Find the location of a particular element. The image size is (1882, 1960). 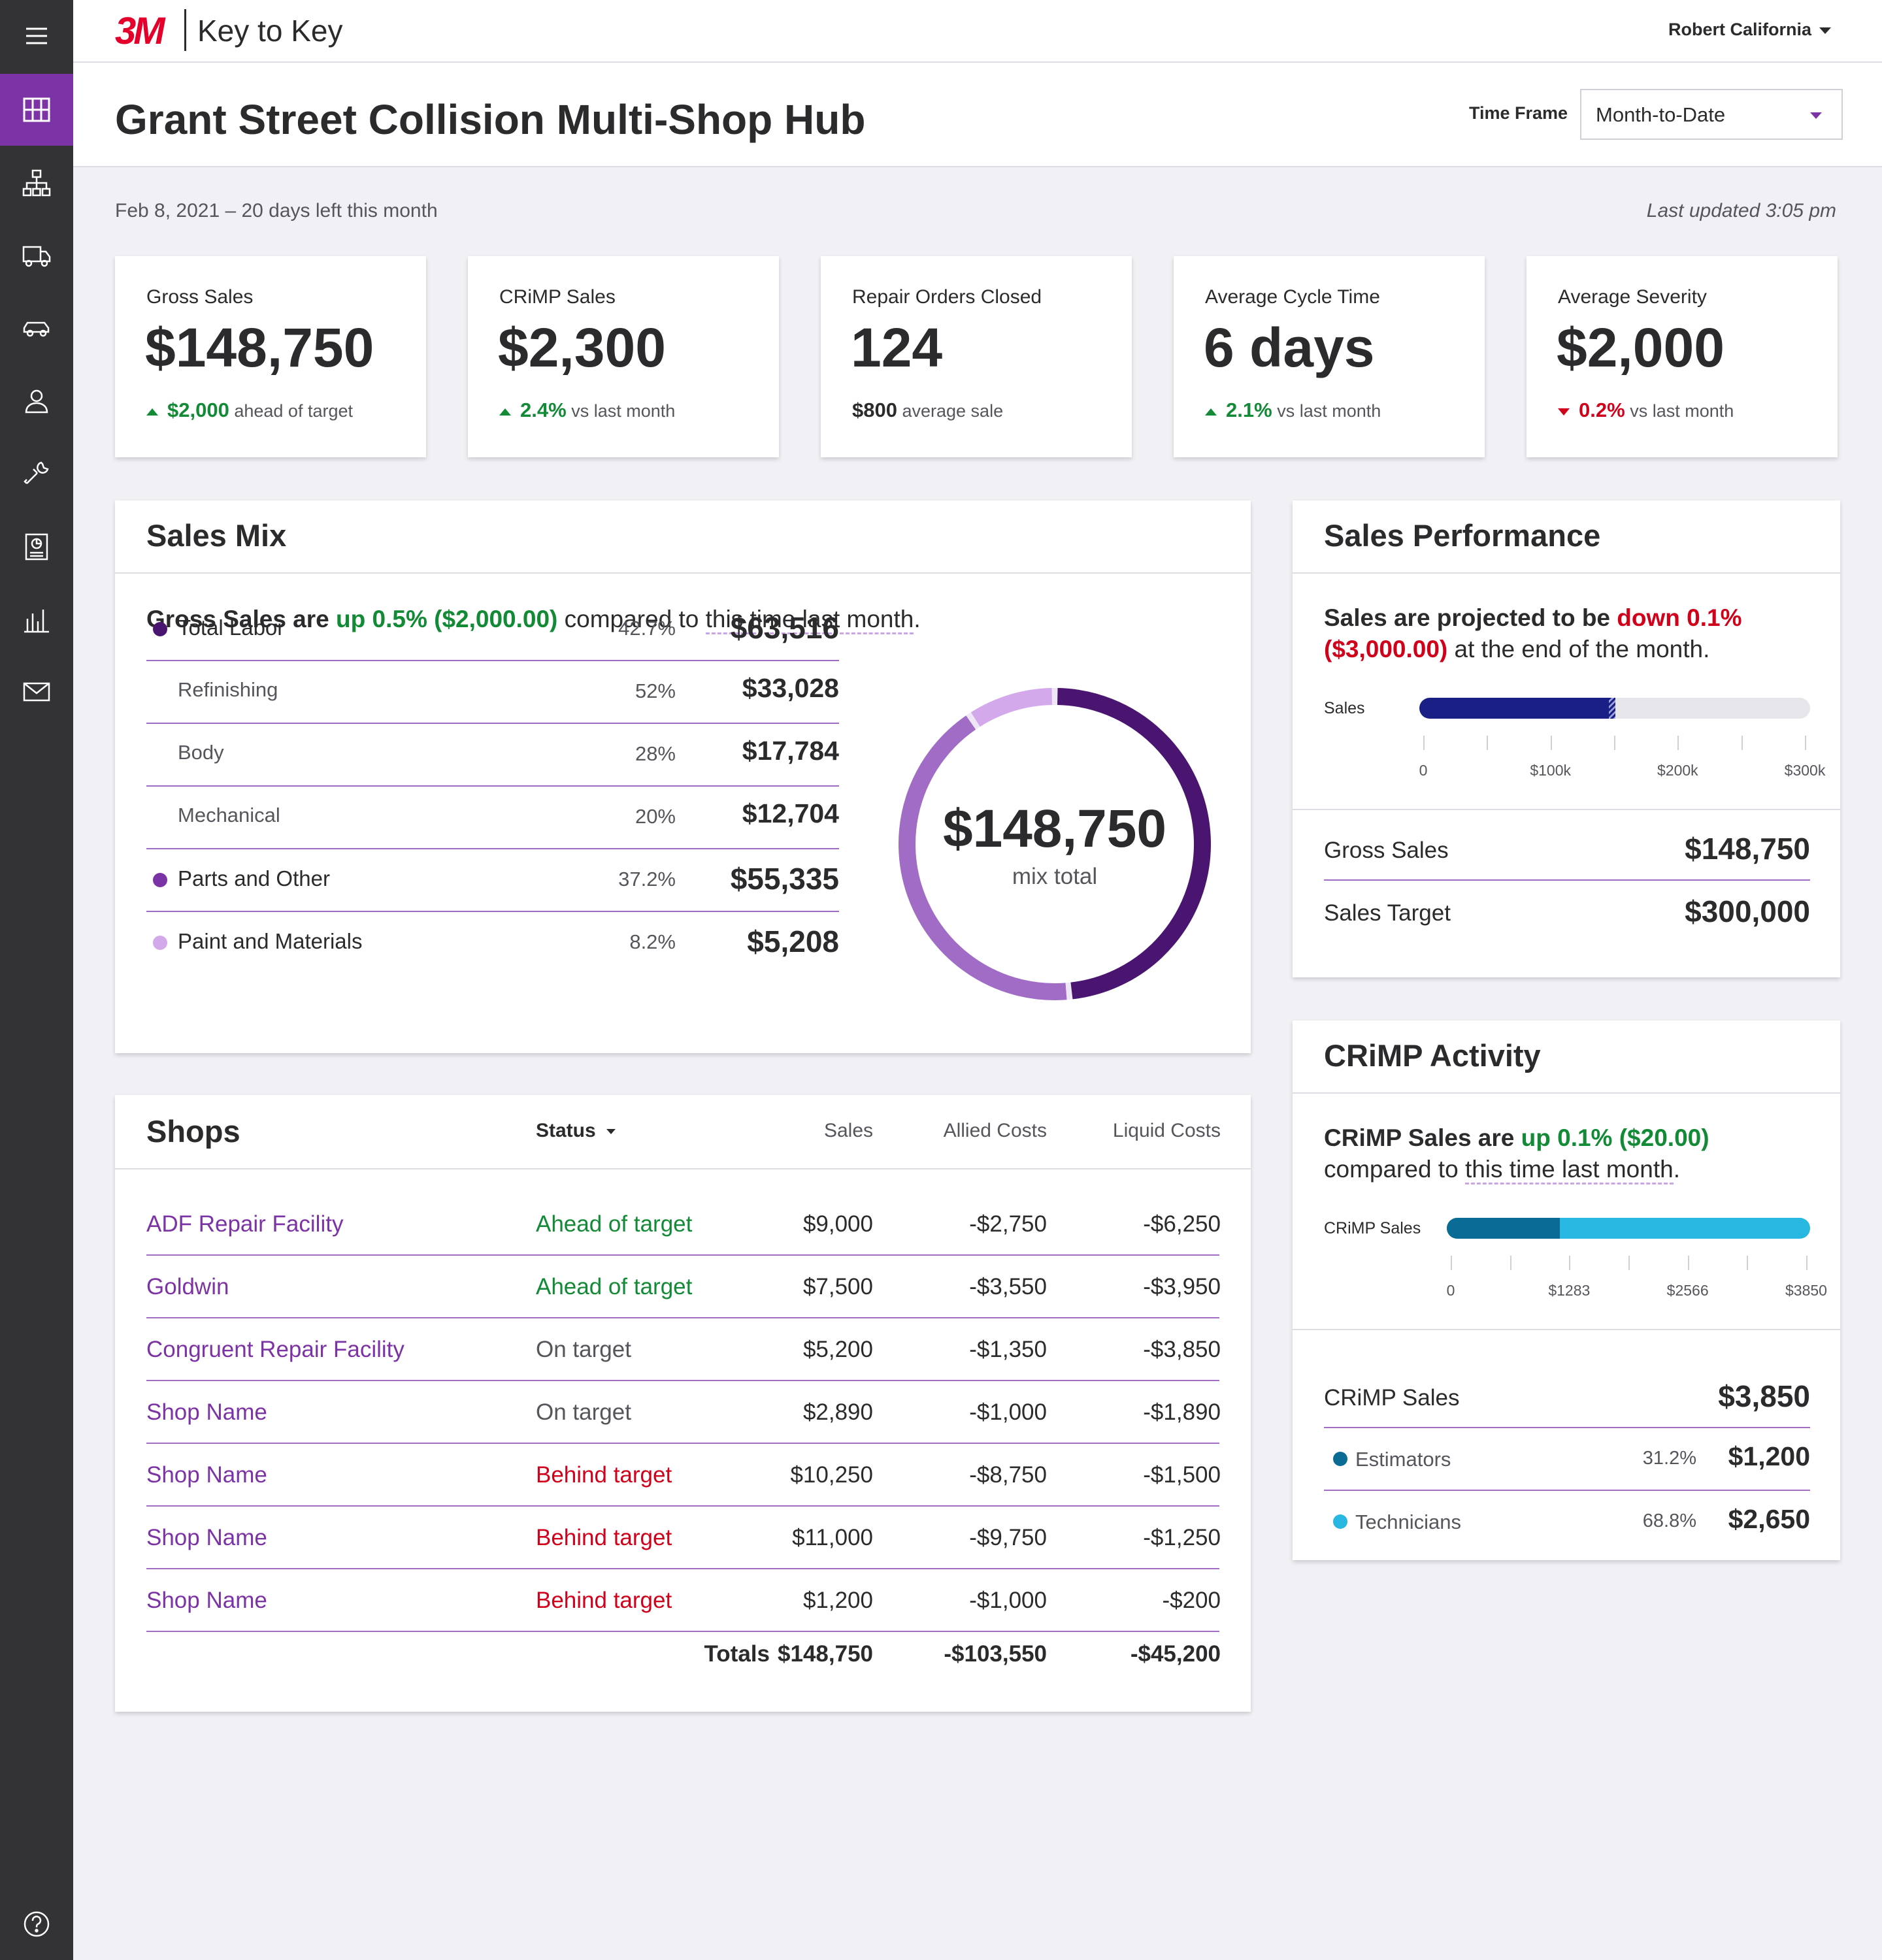

totals-row: Totals $148,750 -$103,550 -$45,200 is located at coordinates (683, 1653).